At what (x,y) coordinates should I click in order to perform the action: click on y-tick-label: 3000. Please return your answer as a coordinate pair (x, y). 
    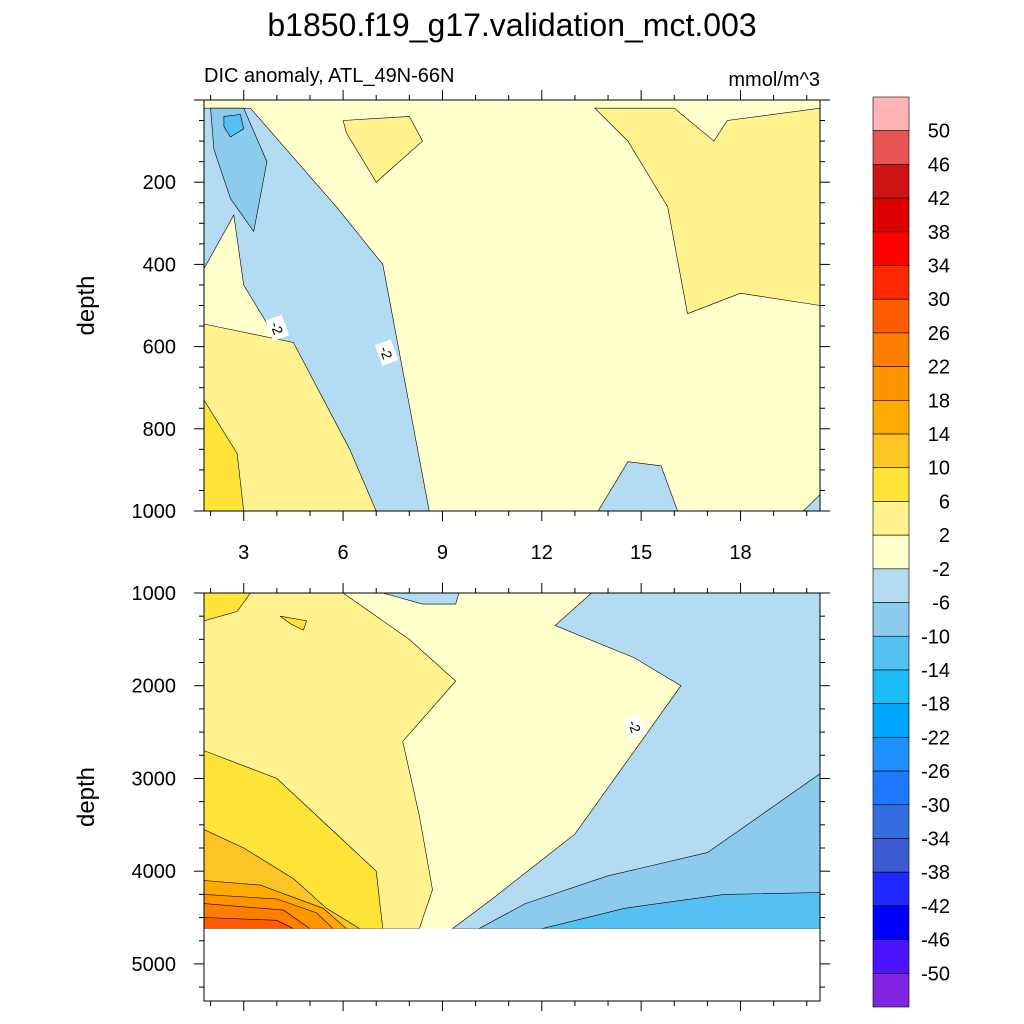
    Looking at the image, I should click on (154, 779).